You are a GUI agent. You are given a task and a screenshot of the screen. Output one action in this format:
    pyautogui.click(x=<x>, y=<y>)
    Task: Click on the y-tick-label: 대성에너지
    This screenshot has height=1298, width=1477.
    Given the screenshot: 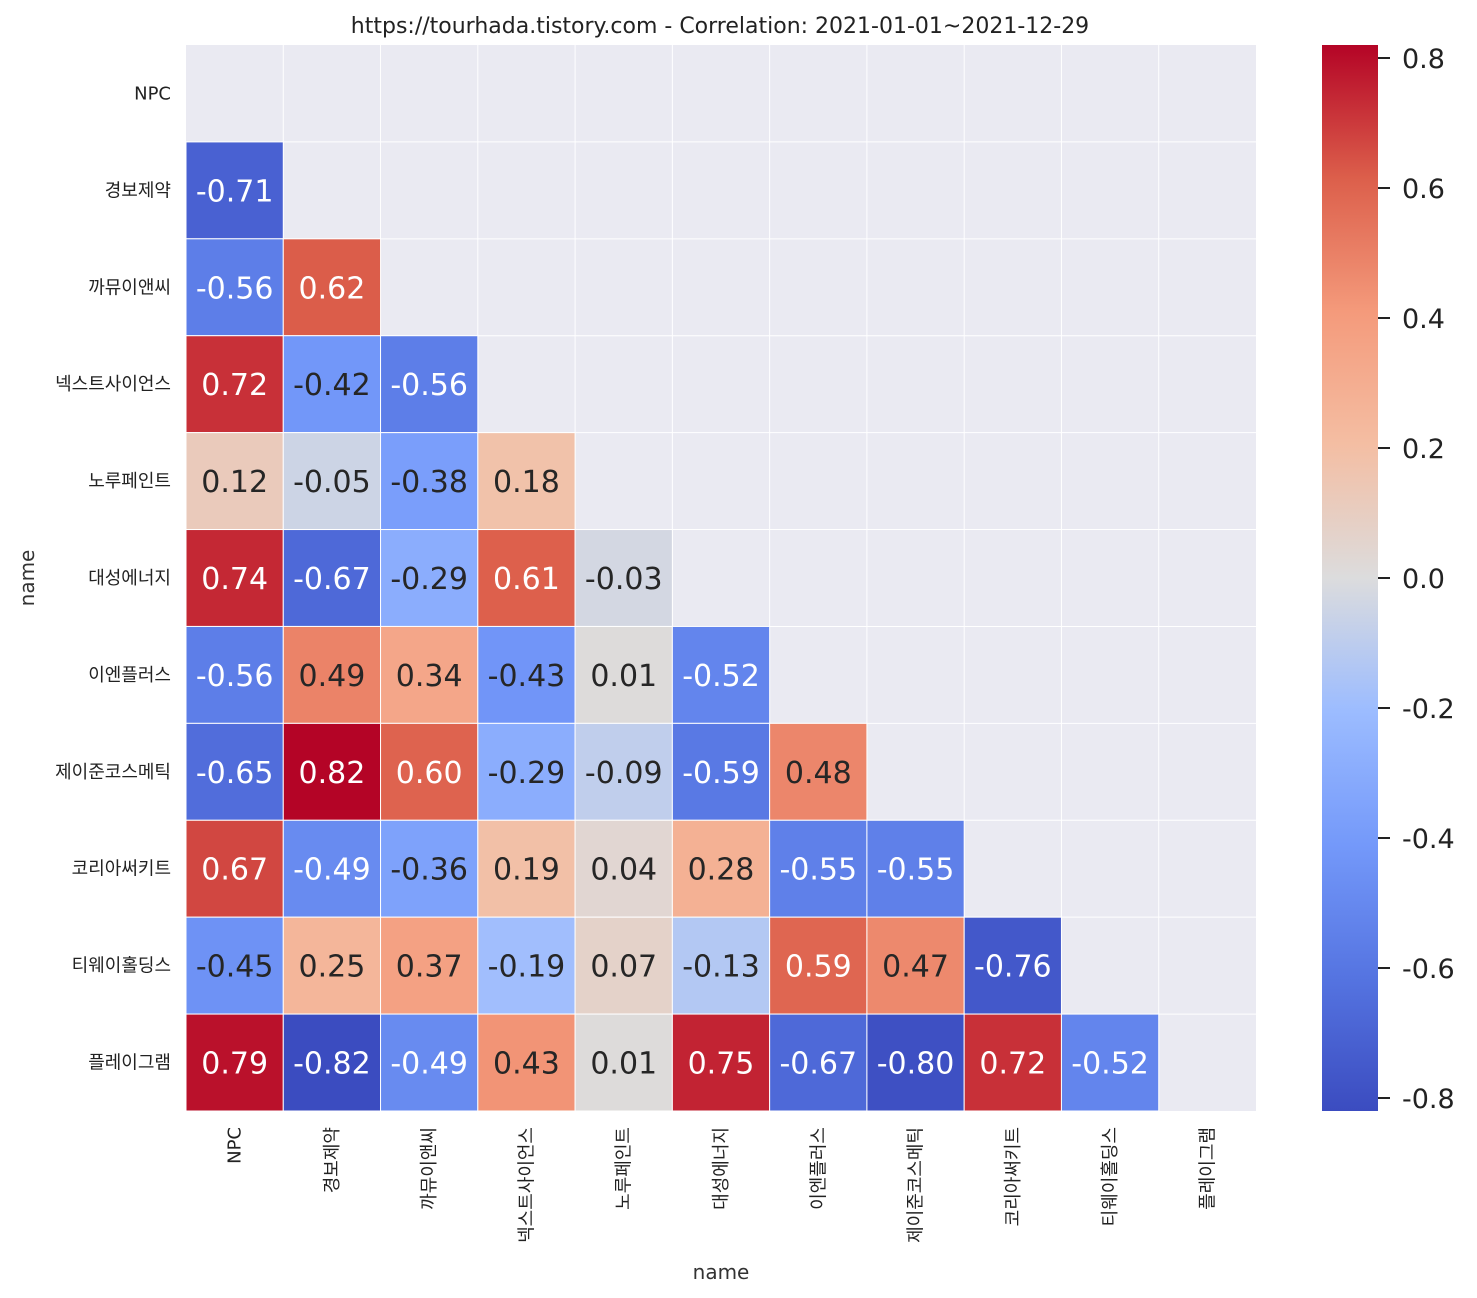 What is the action you would take?
    pyautogui.click(x=129, y=578)
    